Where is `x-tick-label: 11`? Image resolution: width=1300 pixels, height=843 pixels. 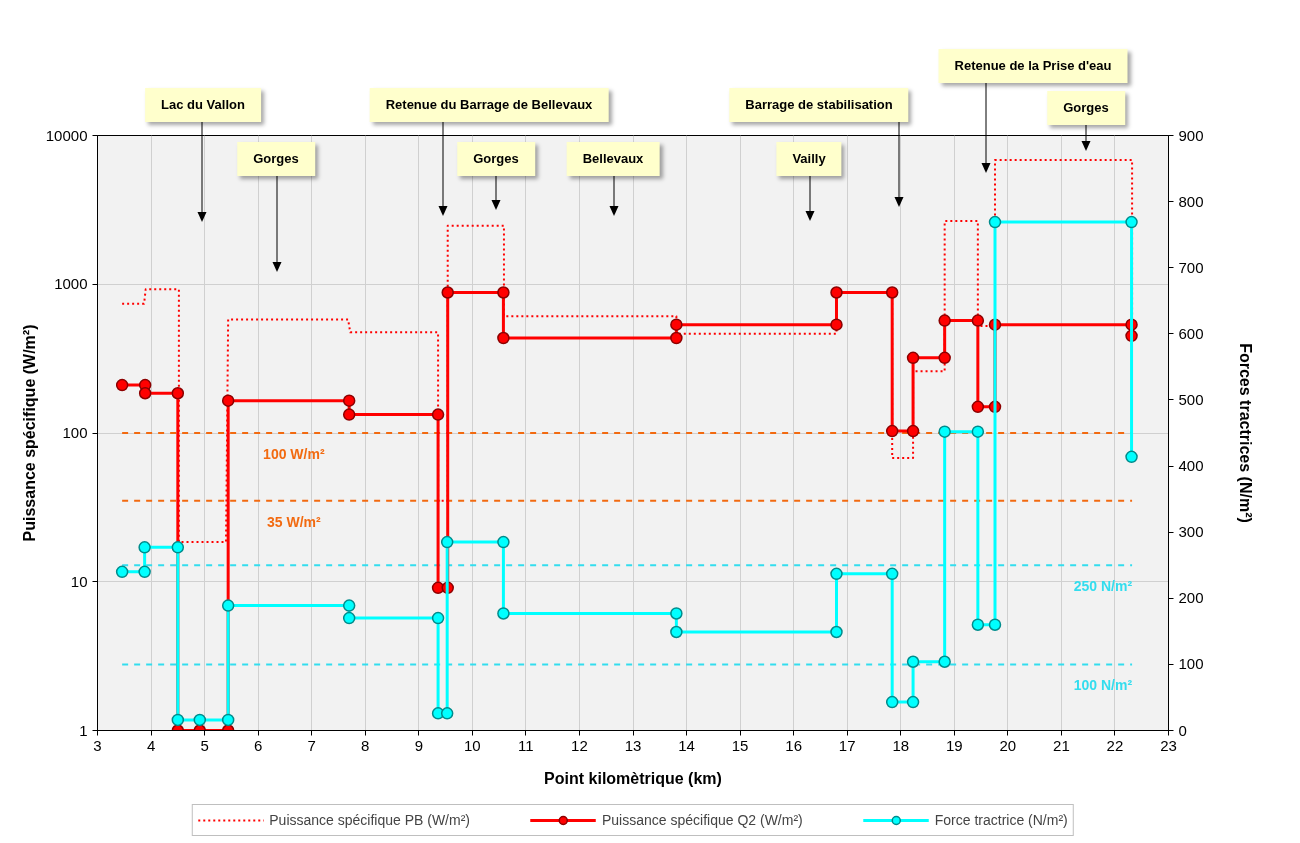 x-tick-label: 11 is located at coordinates (526, 745).